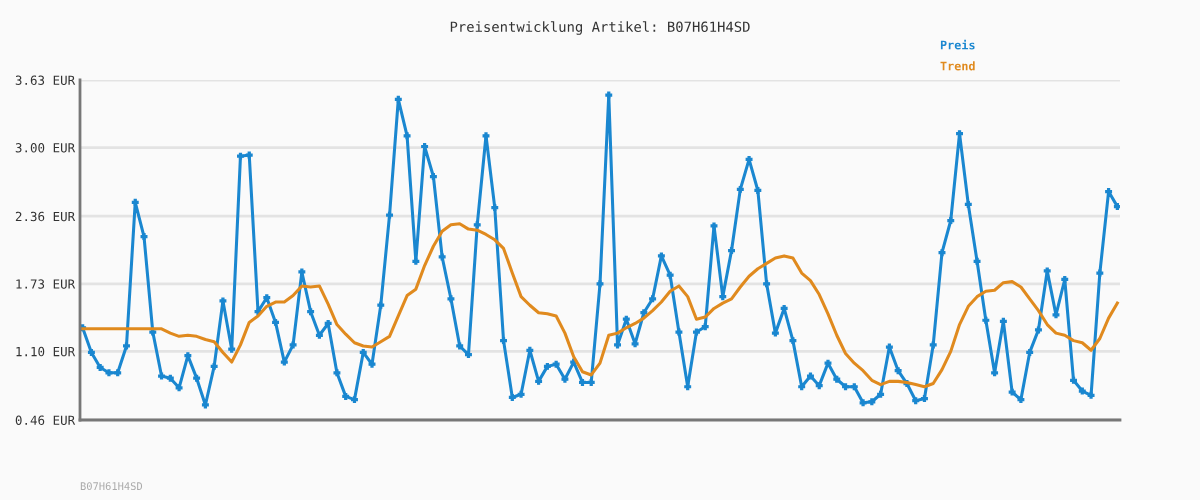  What do you see at coordinates (111, 486) in the screenshot?
I see `text: B07H61H4SD` at bounding box center [111, 486].